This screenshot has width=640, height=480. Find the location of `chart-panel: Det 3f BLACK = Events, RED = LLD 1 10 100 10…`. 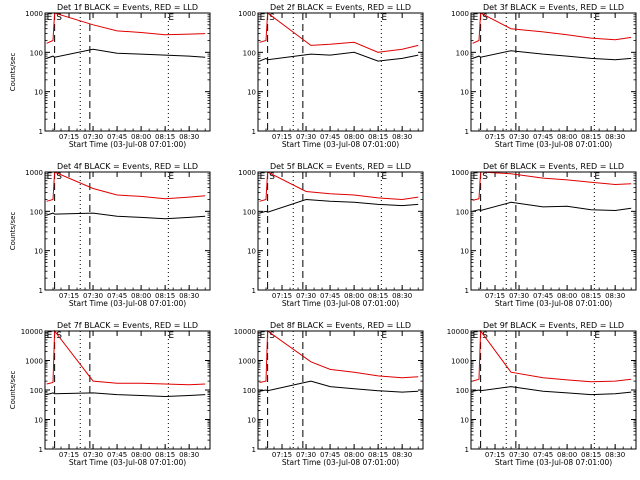

chart-panel: Det 3f BLACK = Events, RED = LLD 1 10 100 10… is located at coordinates (544, 76).